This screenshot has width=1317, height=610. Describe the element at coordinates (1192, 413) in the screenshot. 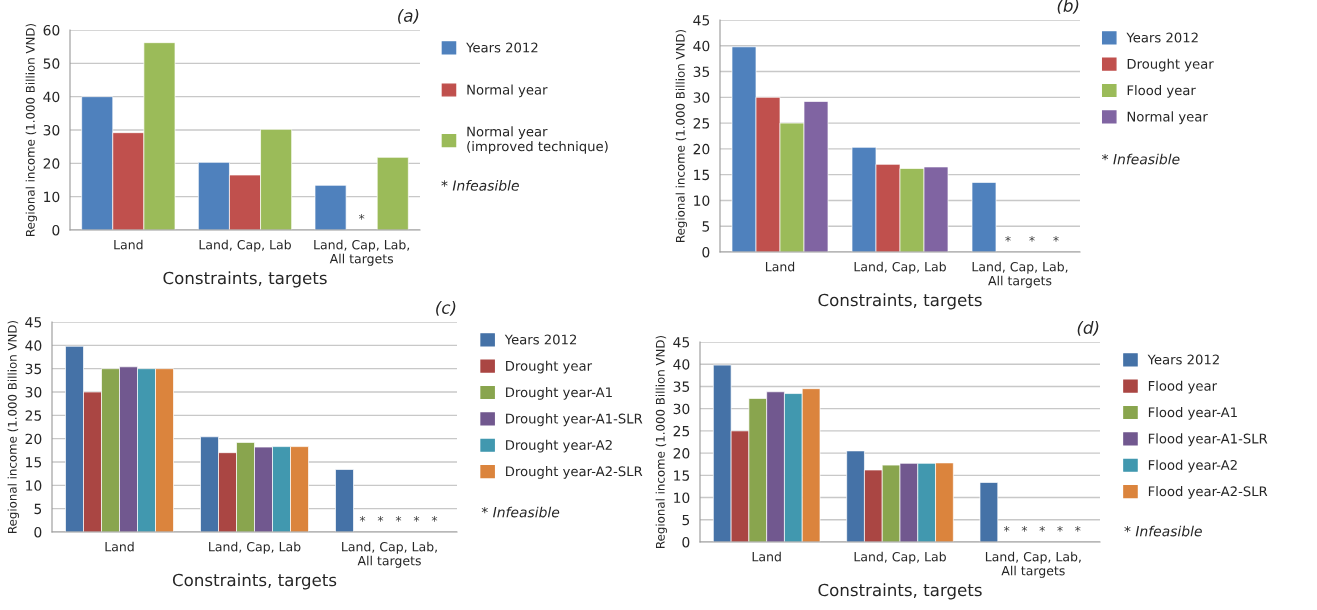

I see `legend-label: Flood year-A1` at that location.